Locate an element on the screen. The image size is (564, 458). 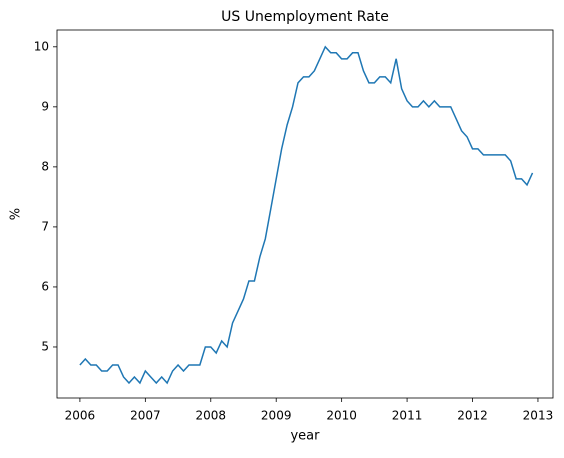
x-tick-label: 2011 is located at coordinates (407, 416).